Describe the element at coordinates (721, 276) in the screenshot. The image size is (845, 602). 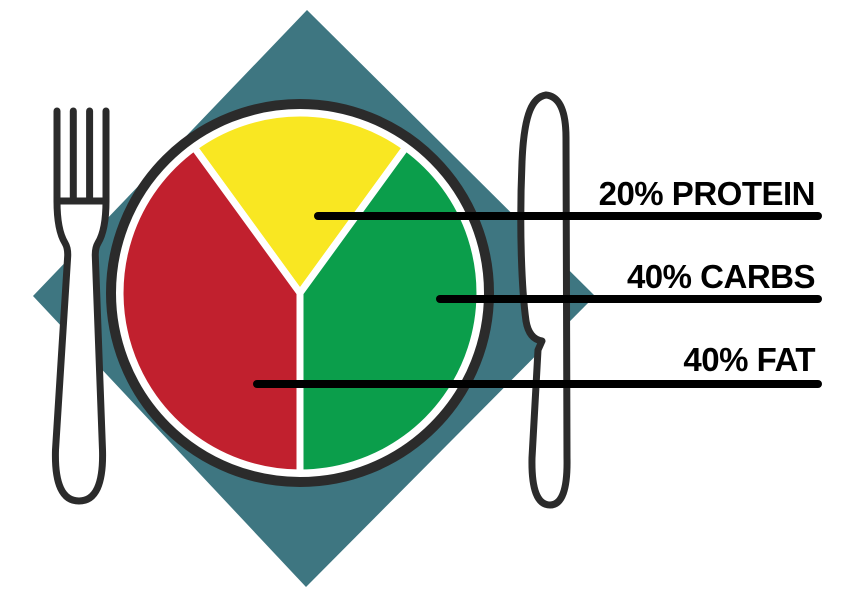
I see `label-carbs: 40% CARBS` at that location.